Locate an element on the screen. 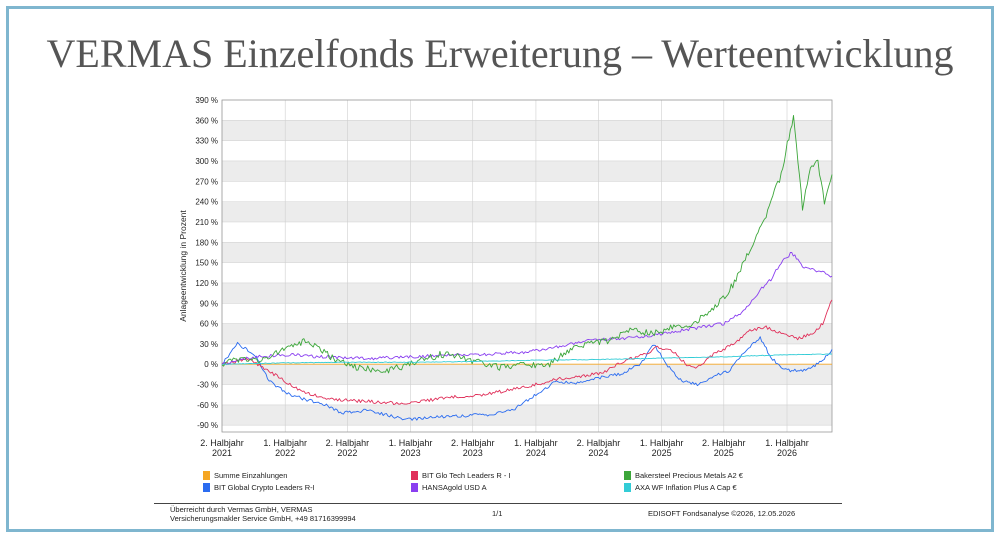 The width and height of the screenshot is (1000, 538). y-axis-label: Anlageentwicklung in Prozent is located at coordinates (183, 266).